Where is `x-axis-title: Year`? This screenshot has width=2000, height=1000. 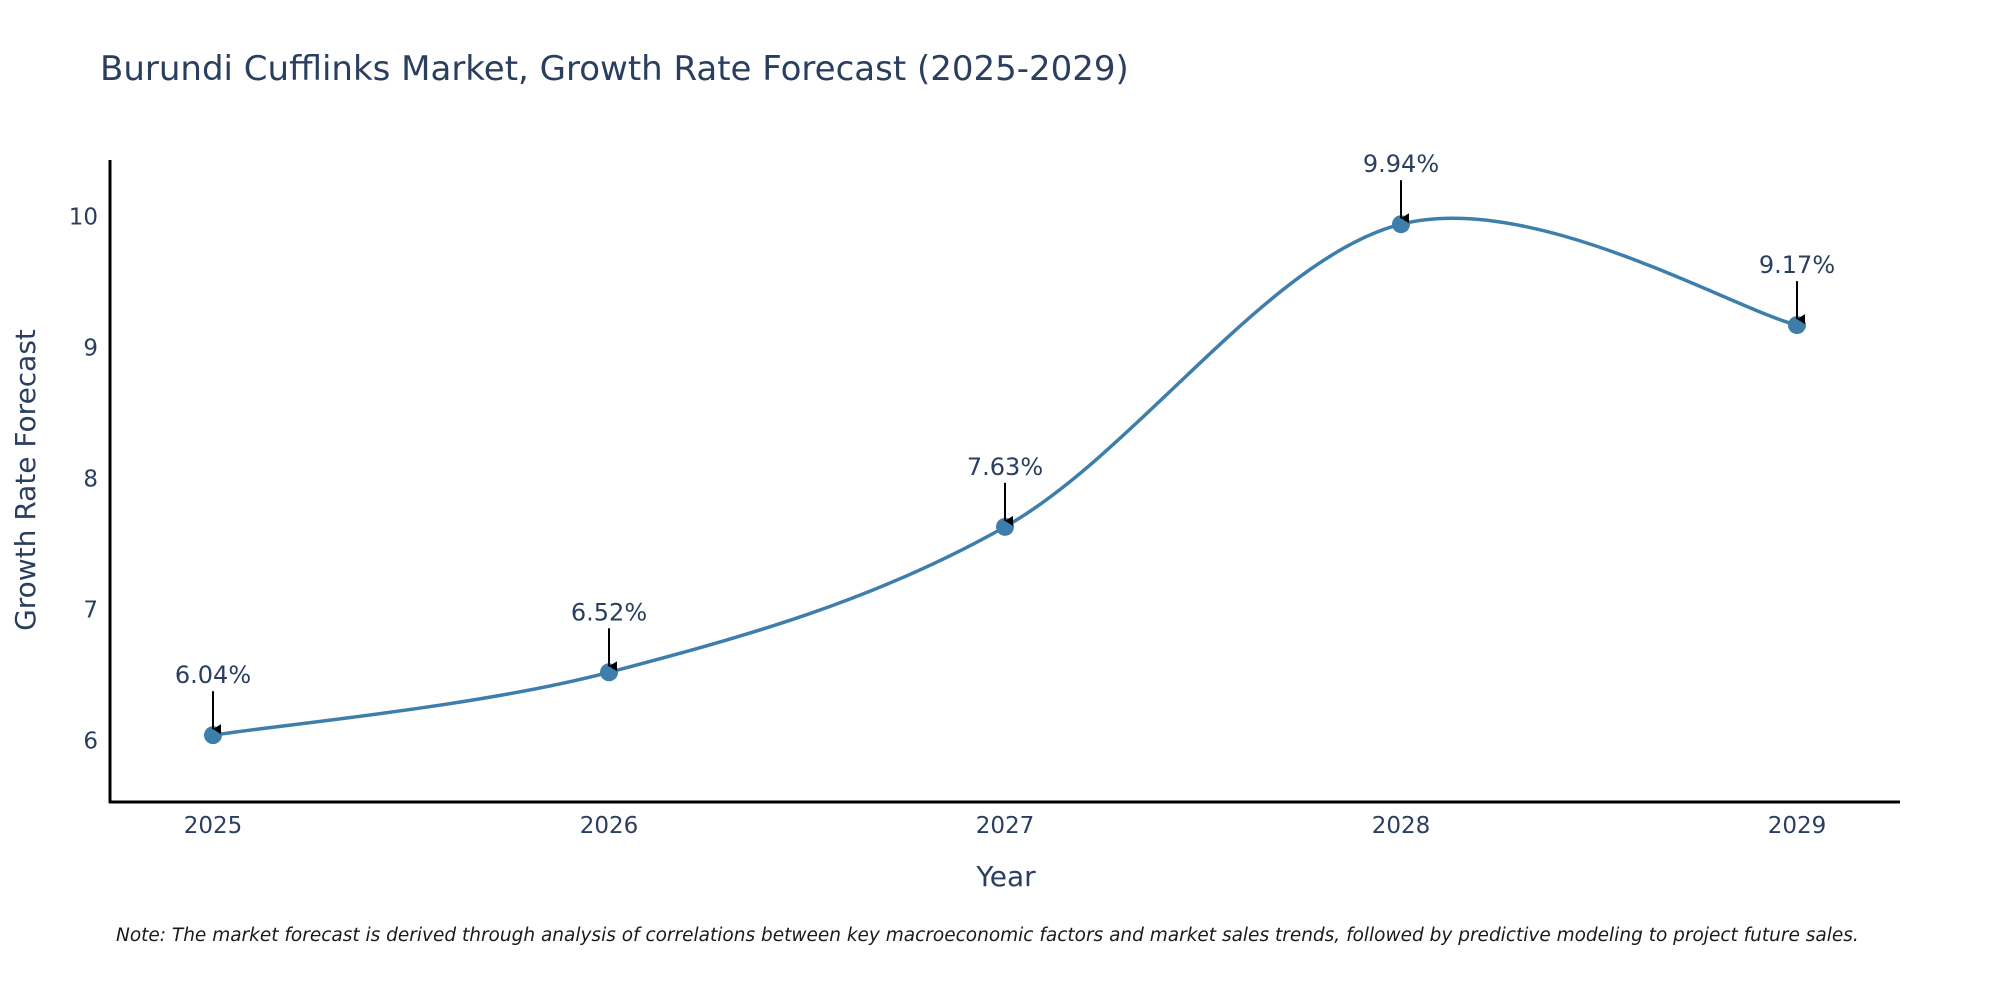 x-axis-title: Year is located at coordinates (1005, 876).